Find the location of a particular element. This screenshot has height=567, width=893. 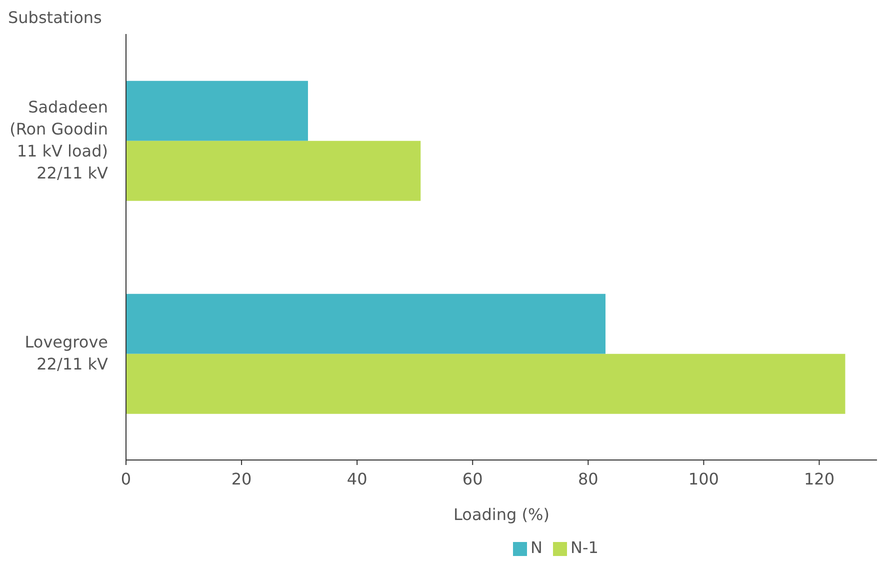

legend-label: N is located at coordinates (536, 547).